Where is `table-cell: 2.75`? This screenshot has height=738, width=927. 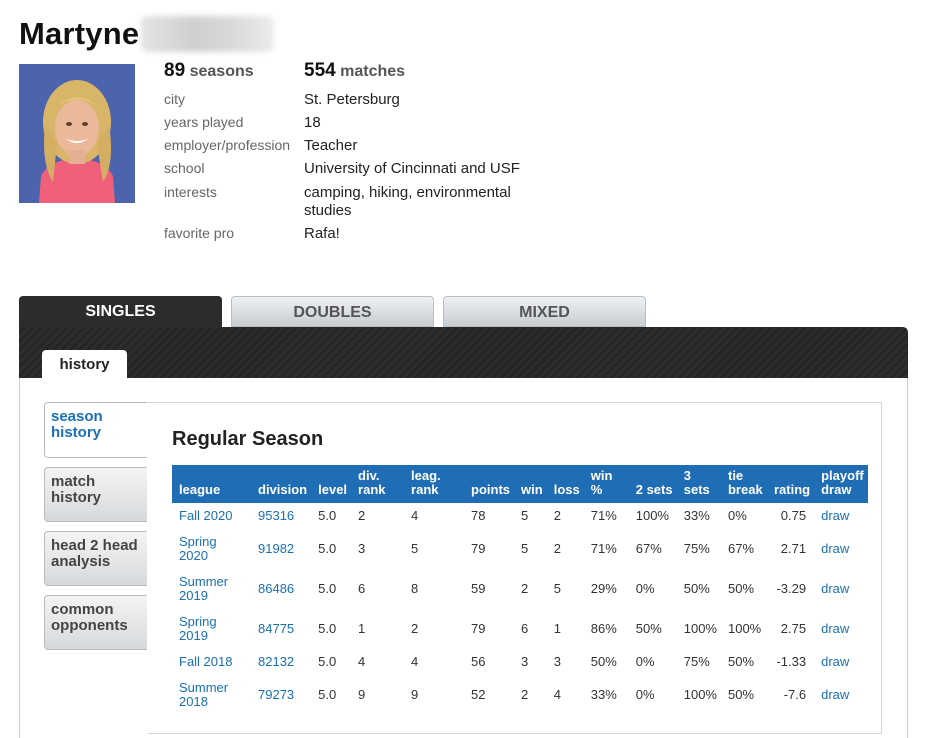
table-cell: 2.75 is located at coordinates (793, 628).